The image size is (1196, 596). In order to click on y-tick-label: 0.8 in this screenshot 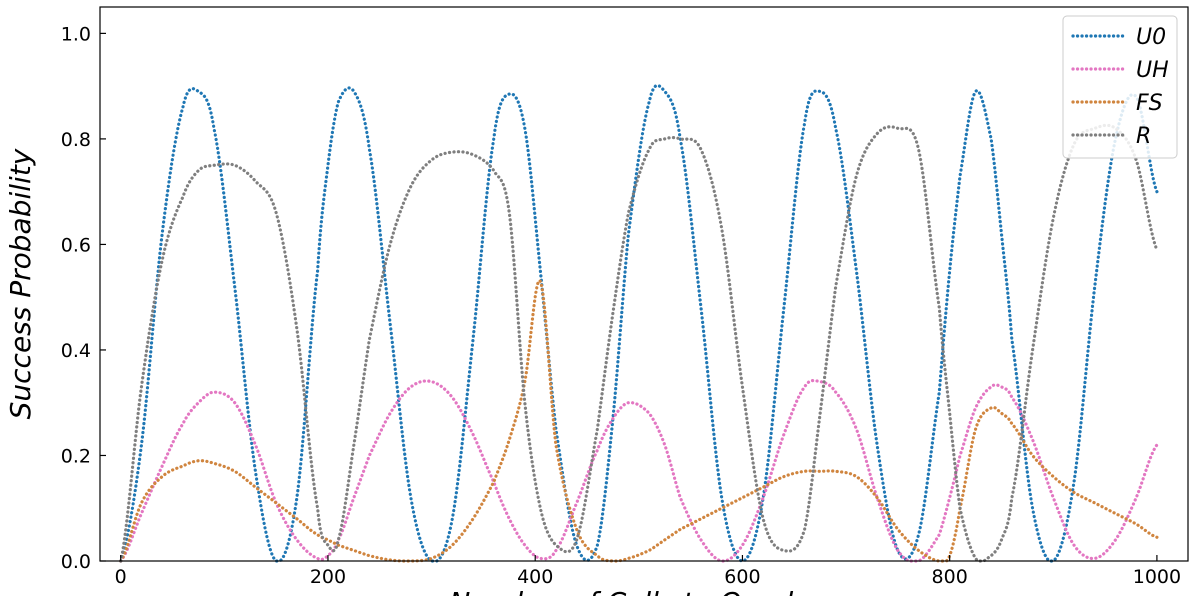, I will do `click(76, 140)`.